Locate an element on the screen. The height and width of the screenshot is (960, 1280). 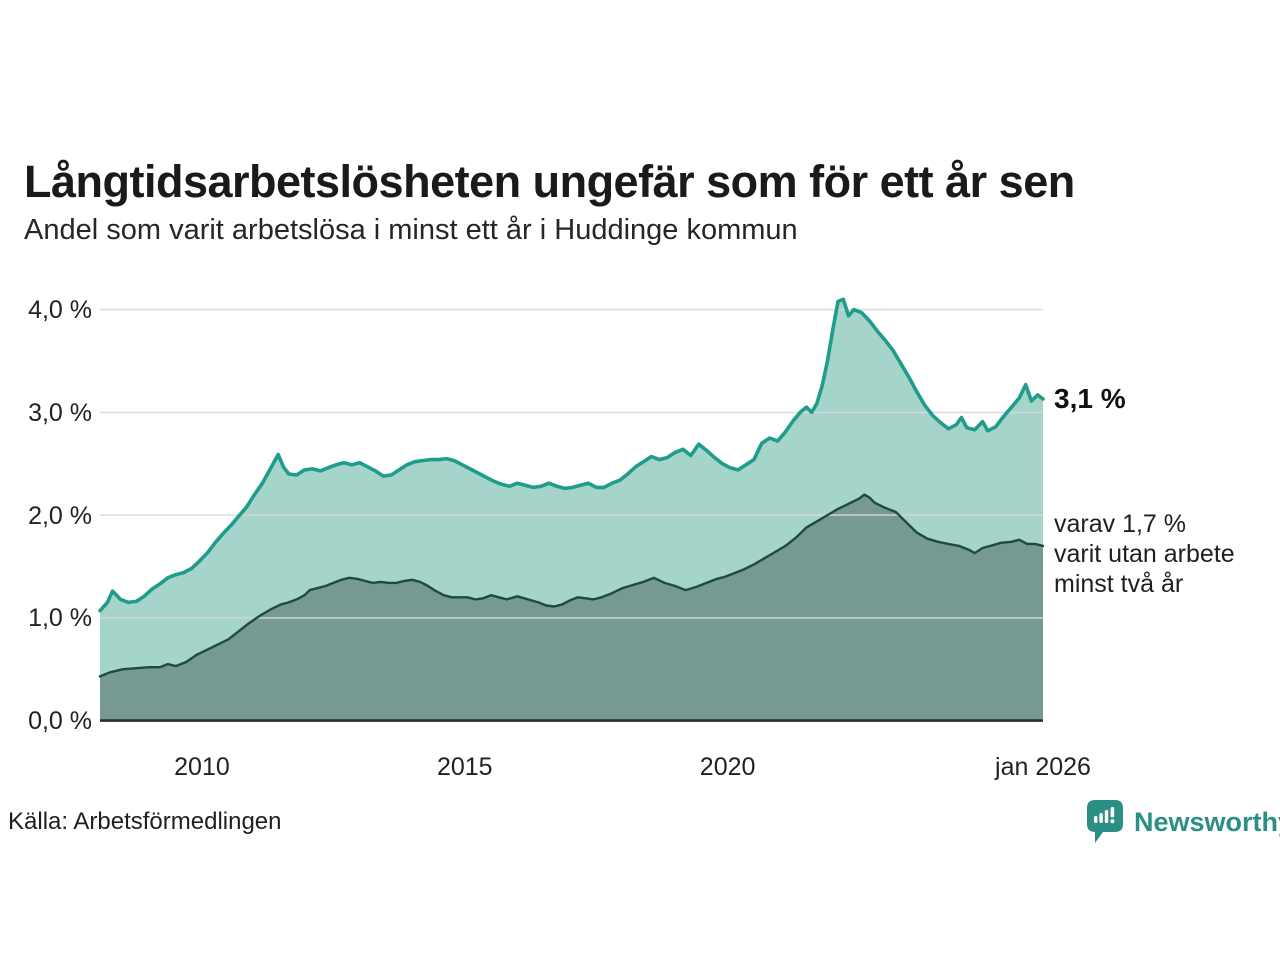
y-tick-label-1: 1,0 % is located at coordinates (60, 618).